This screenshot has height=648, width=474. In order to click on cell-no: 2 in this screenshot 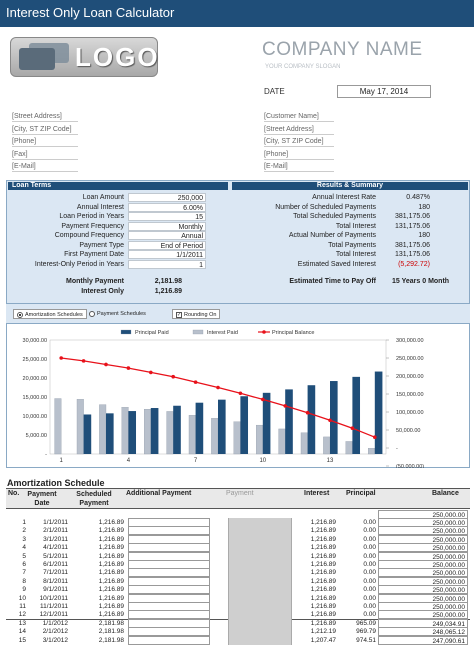, I will do `click(24, 531)`.